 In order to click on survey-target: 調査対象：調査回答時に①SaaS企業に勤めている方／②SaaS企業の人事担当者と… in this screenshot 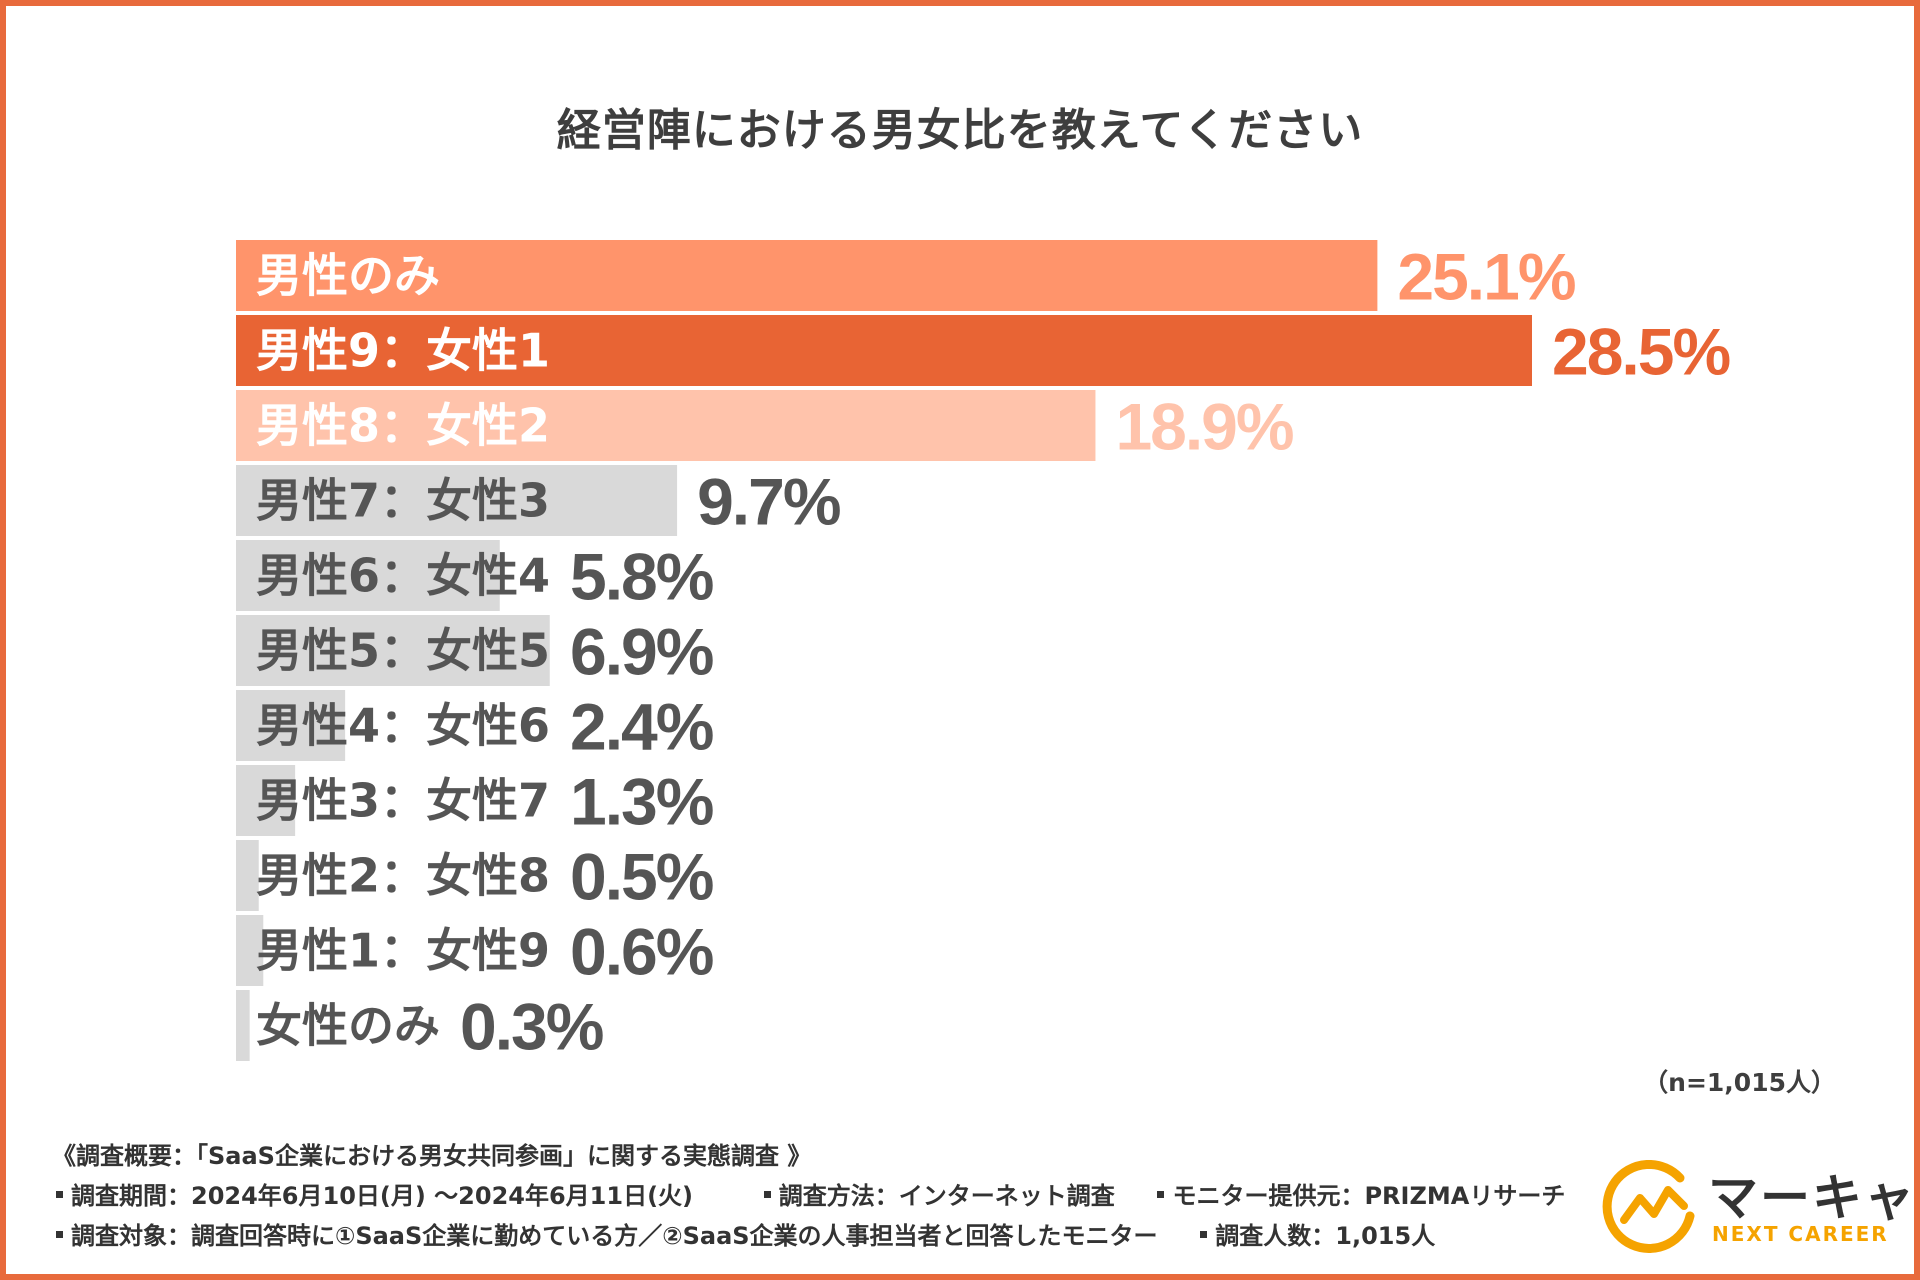, I will do `click(614, 1236)`.